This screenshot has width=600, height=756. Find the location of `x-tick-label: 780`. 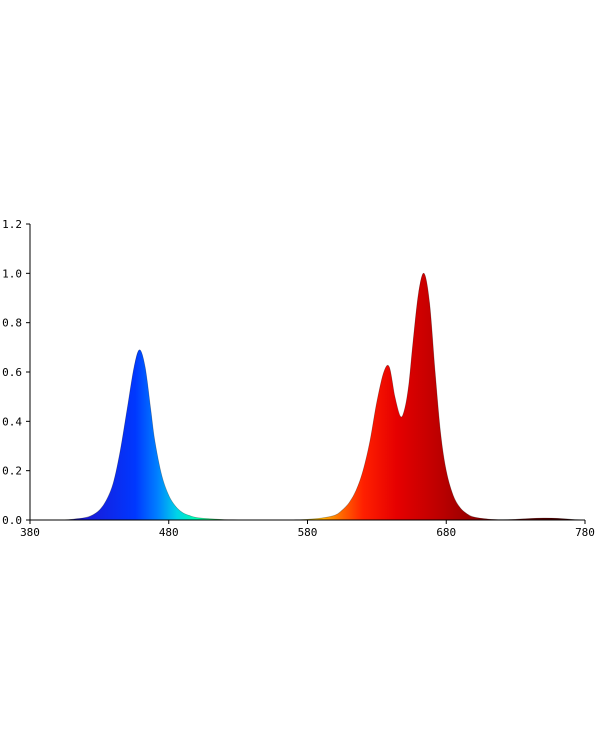

x-tick-label: 780 is located at coordinates (585, 532).